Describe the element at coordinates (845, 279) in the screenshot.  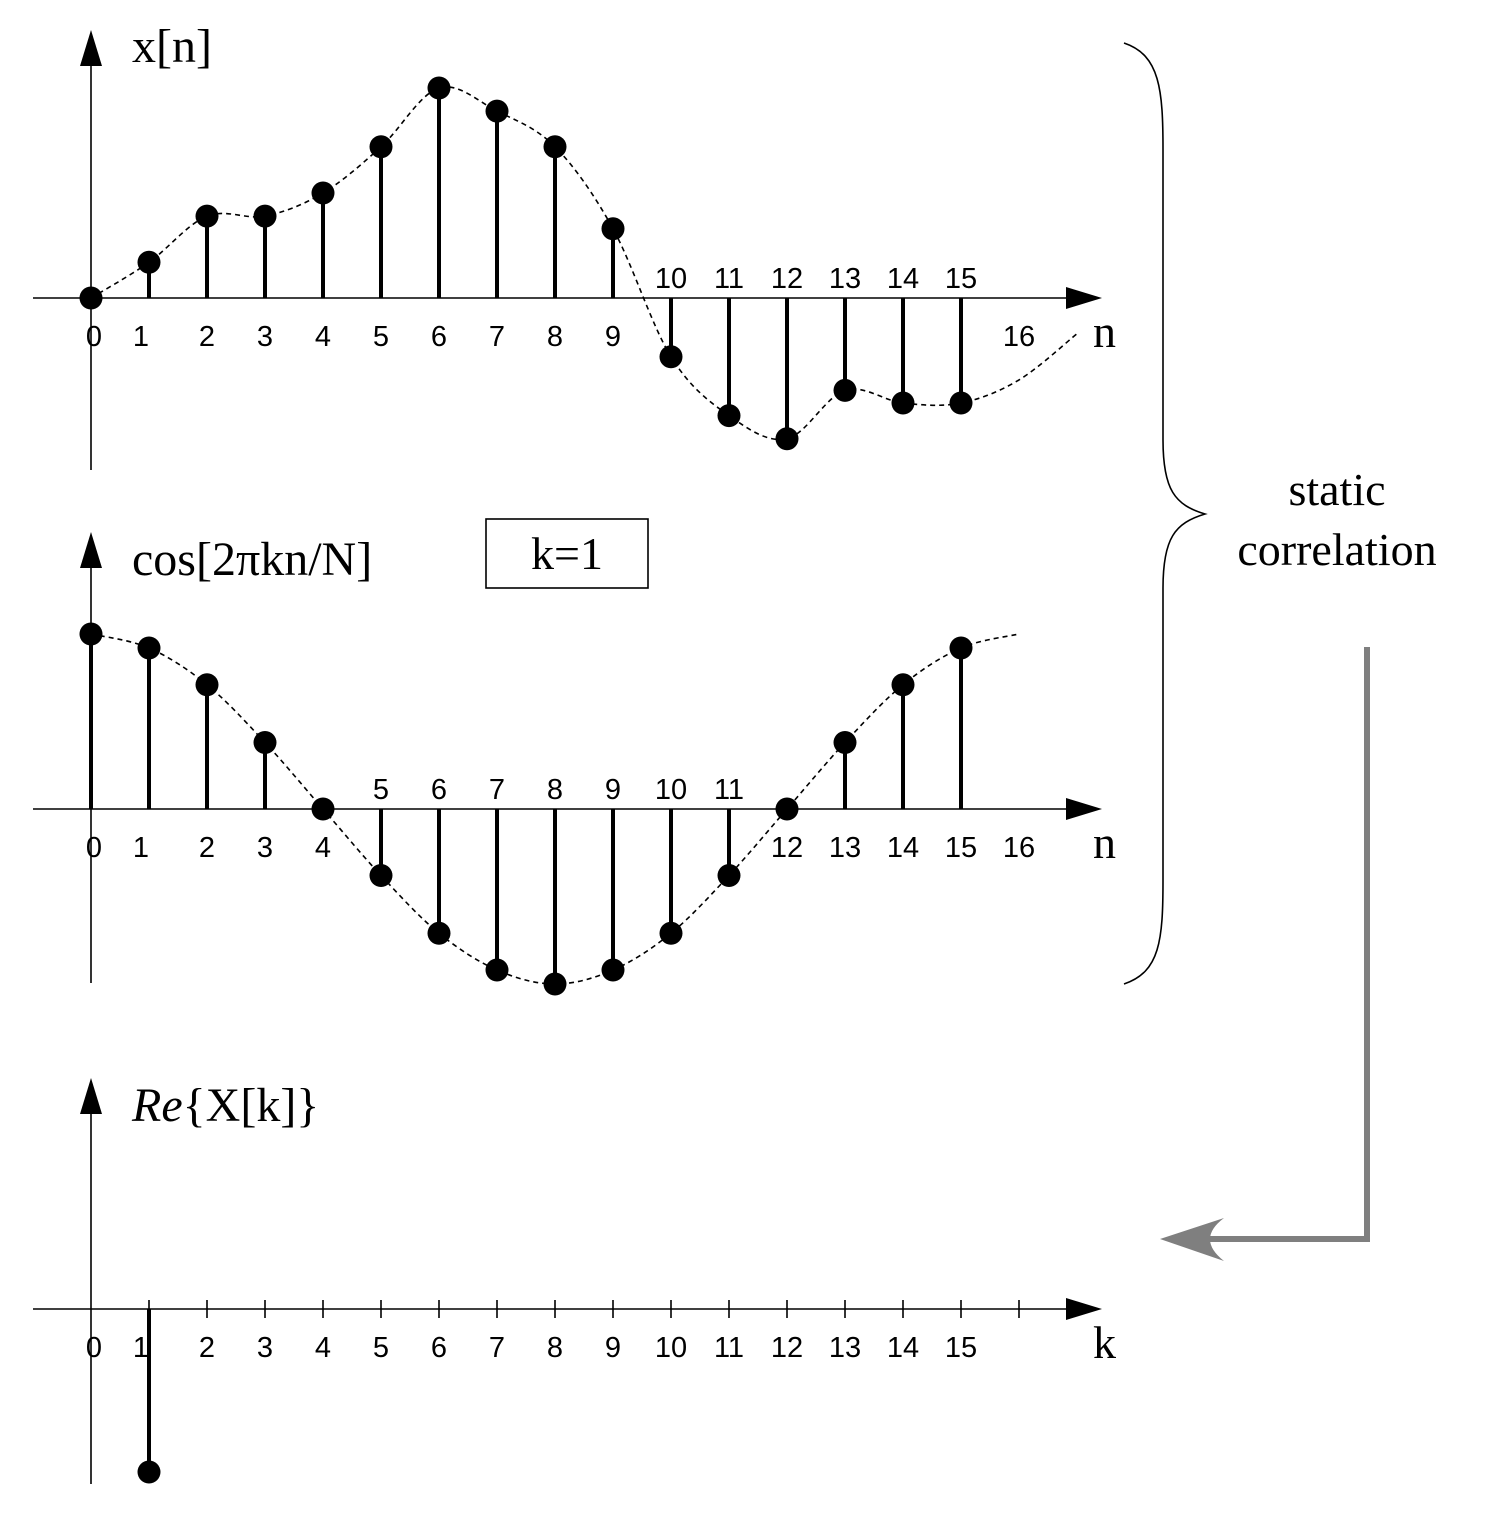
I see `x-tick-label-13: 13` at that location.